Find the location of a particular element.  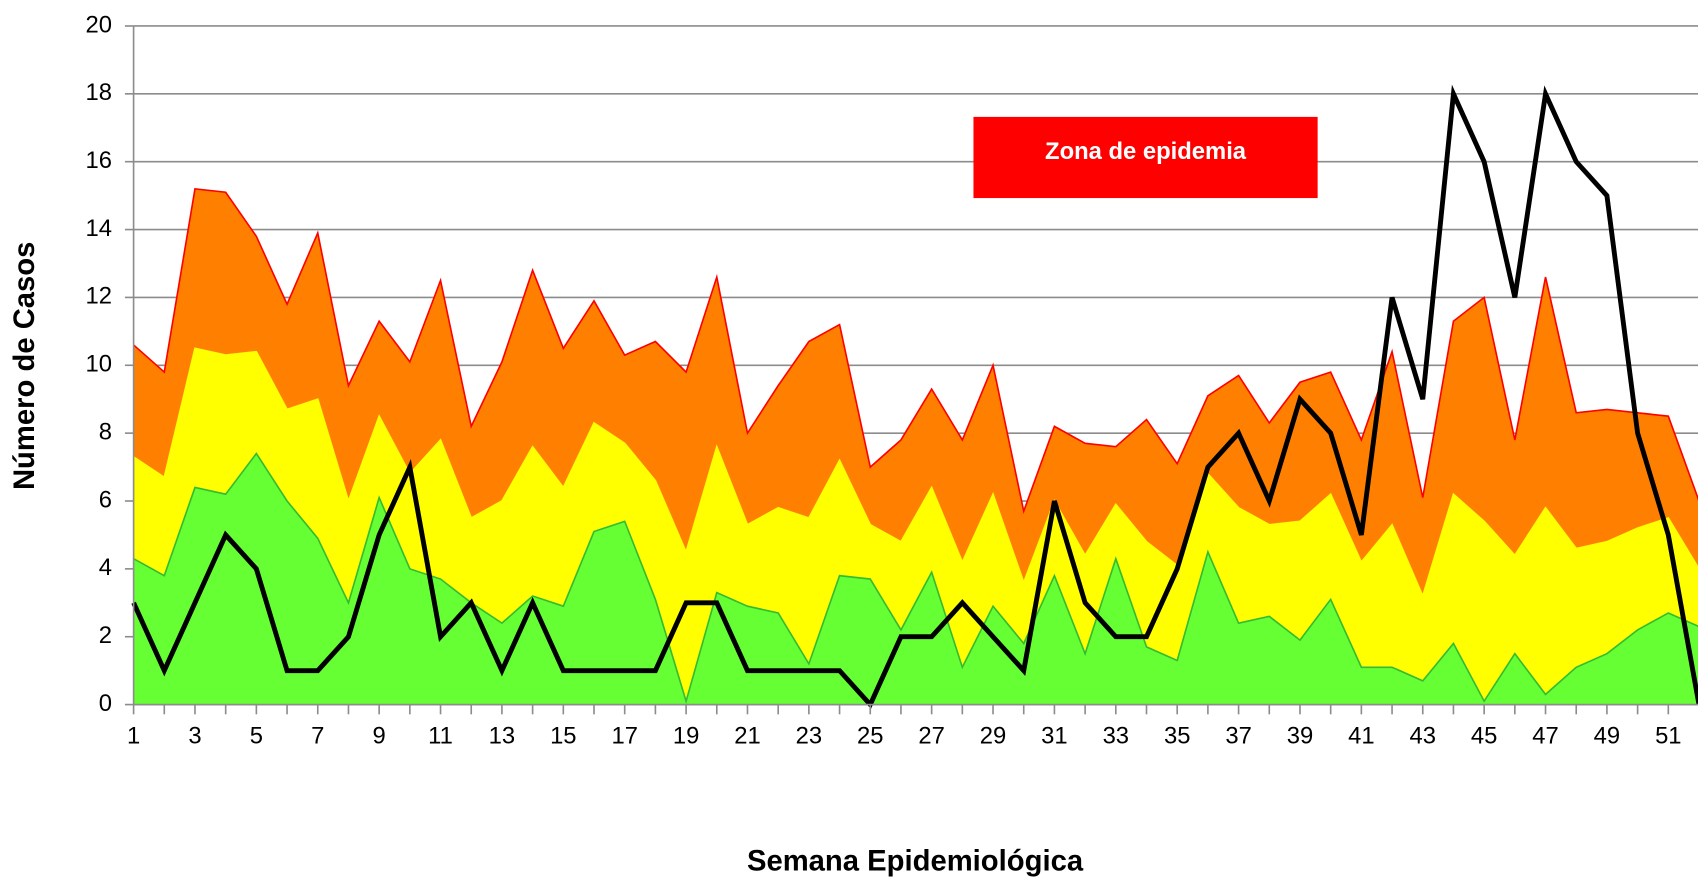

y-tick-label: 18 is located at coordinates (98, 92).